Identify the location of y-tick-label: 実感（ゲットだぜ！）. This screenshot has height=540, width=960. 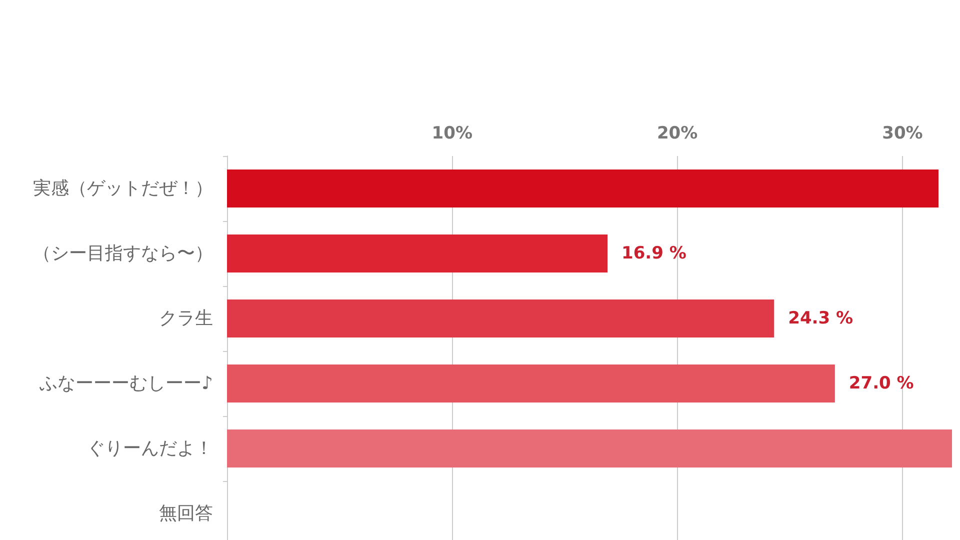
(123, 188).